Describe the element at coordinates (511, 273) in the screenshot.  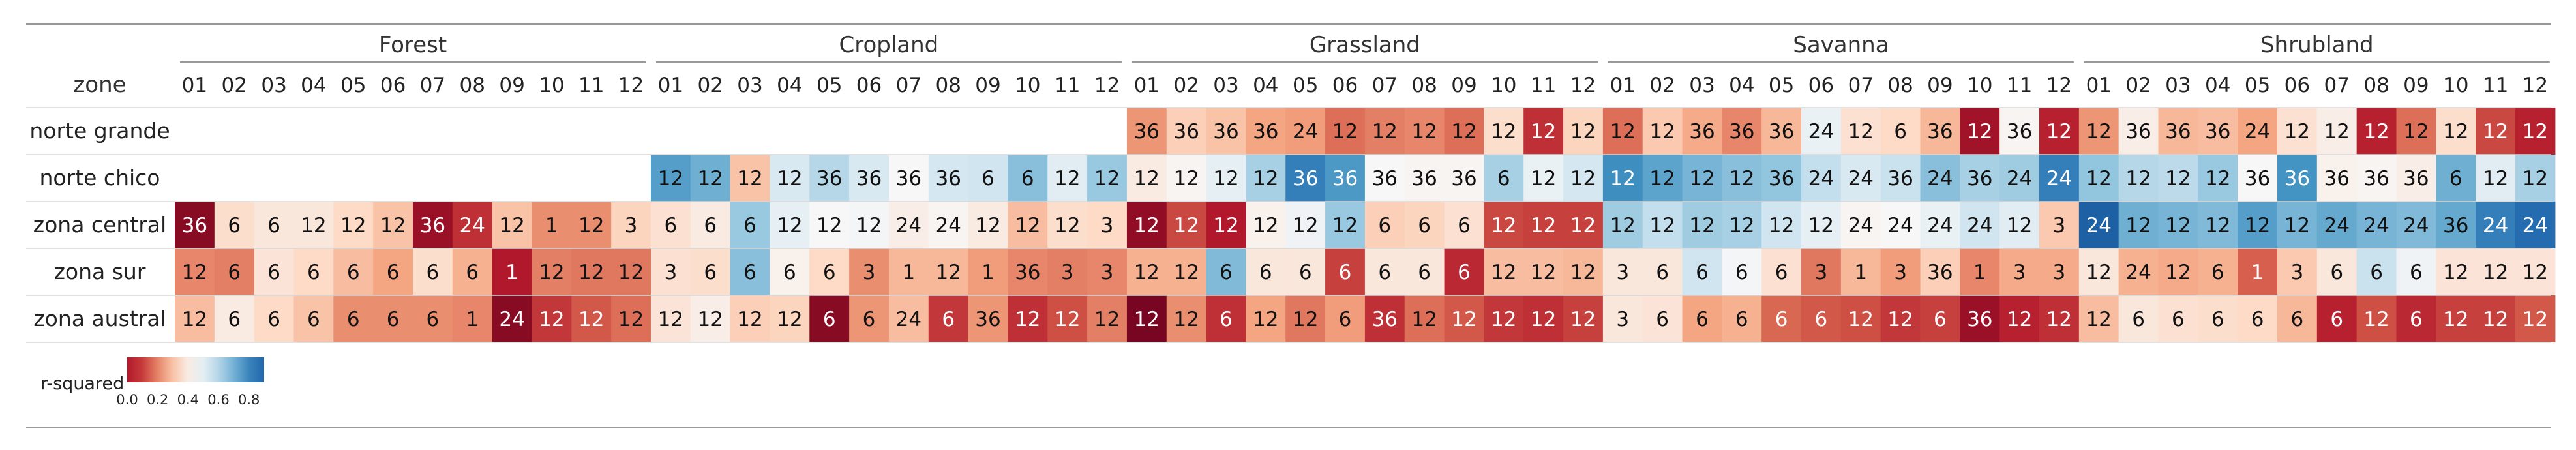
I see `cell-value-label: 1` at that location.